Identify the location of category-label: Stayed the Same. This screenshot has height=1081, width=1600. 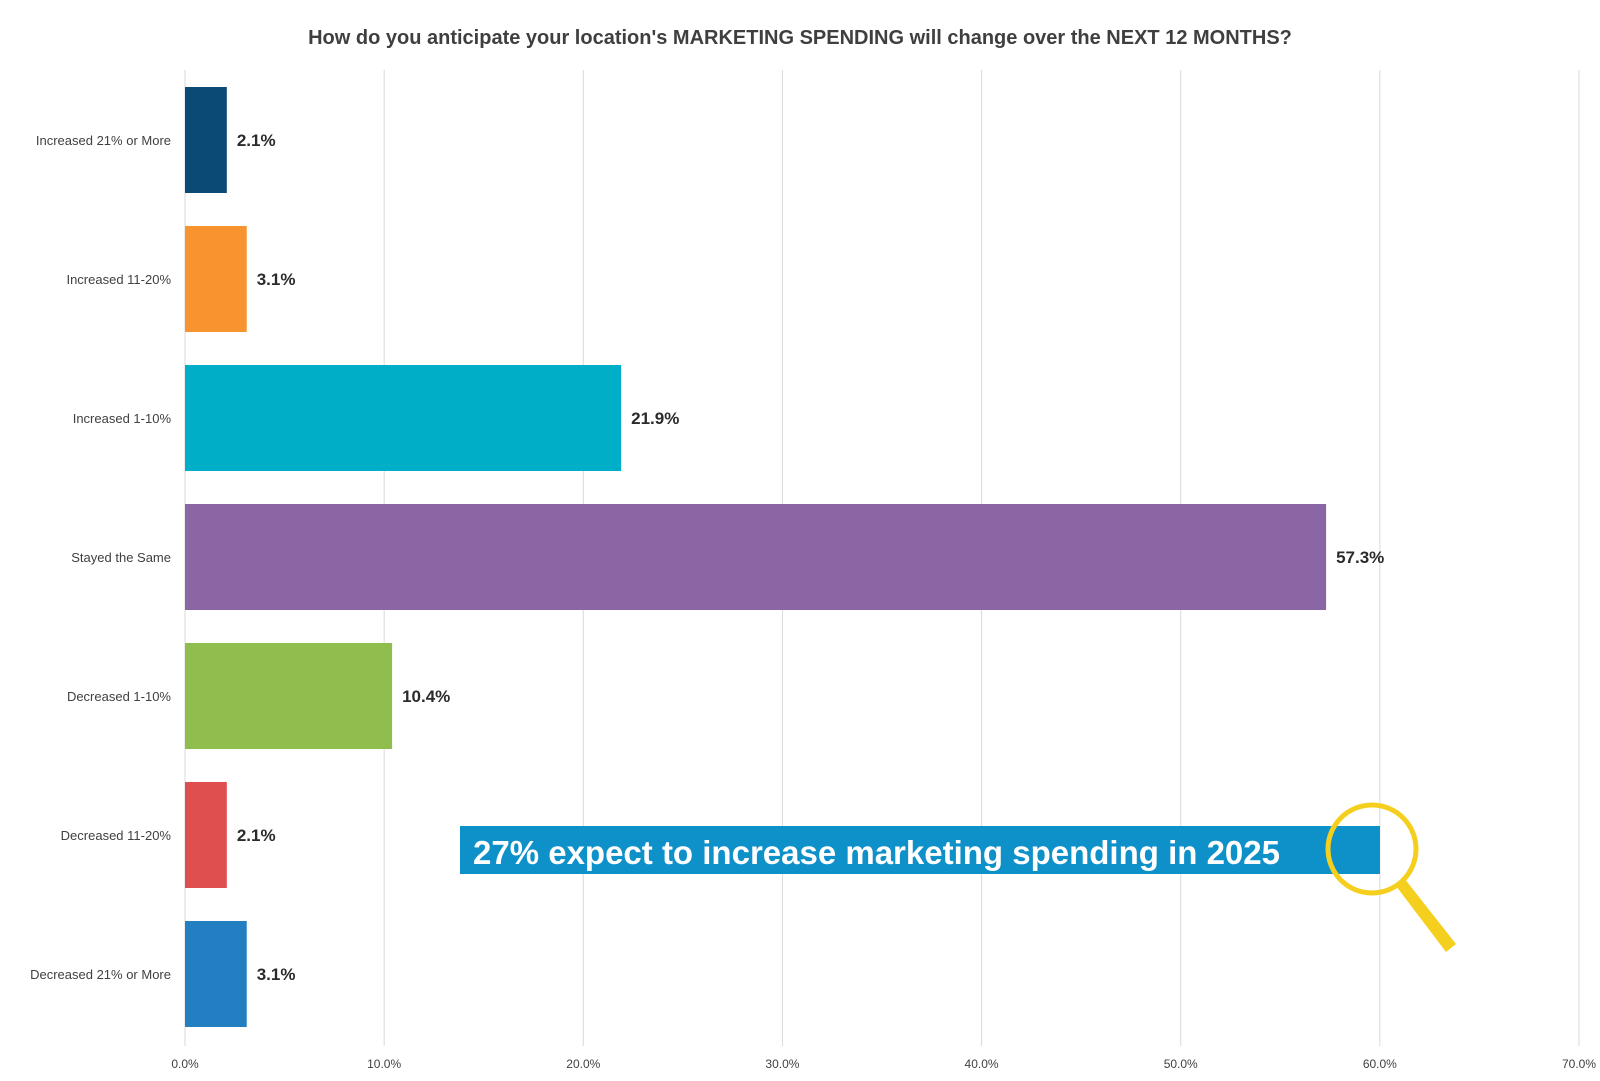
(121, 557).